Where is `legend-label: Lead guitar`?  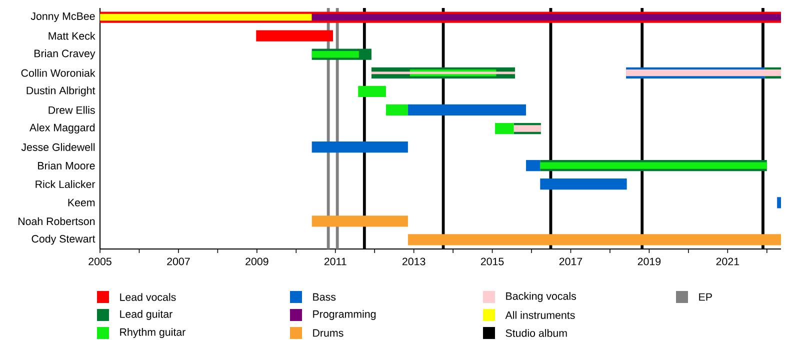
legend-label: Lead guitar is located at coordinates (146, 315).